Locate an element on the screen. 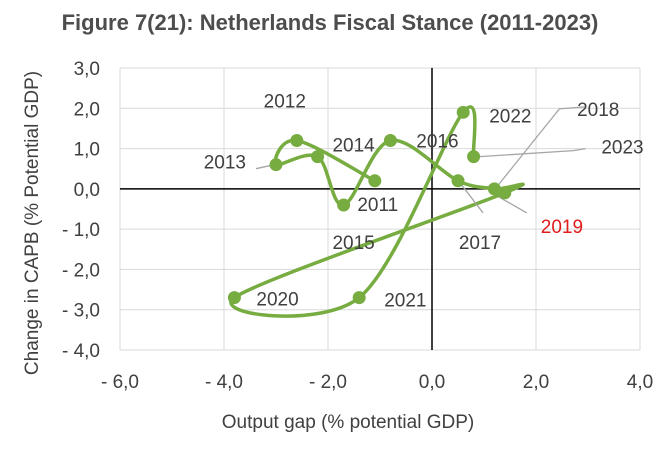 This screenshot has width=669, height=450. x-tick-label: 4,0 is located at coordinates (640, 382).